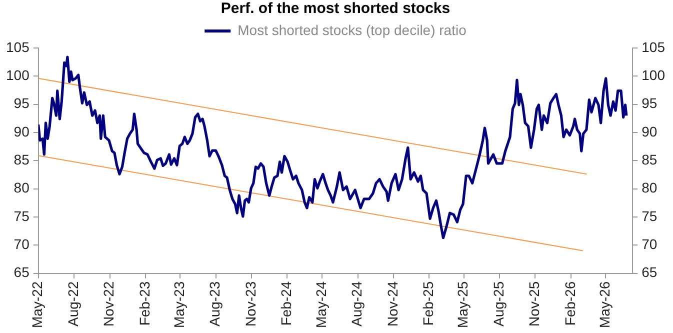  Describe the element at coordinates (18, 46) in the screenshot. I see `y-tick-label: 105` at that location.